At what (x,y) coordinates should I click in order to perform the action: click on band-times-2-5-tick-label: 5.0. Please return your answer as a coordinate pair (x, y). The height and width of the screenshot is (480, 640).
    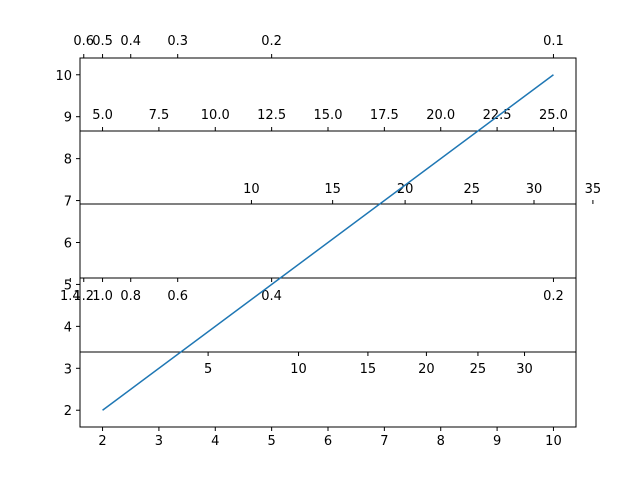
    Looking at the image, I should click on (102, 115).